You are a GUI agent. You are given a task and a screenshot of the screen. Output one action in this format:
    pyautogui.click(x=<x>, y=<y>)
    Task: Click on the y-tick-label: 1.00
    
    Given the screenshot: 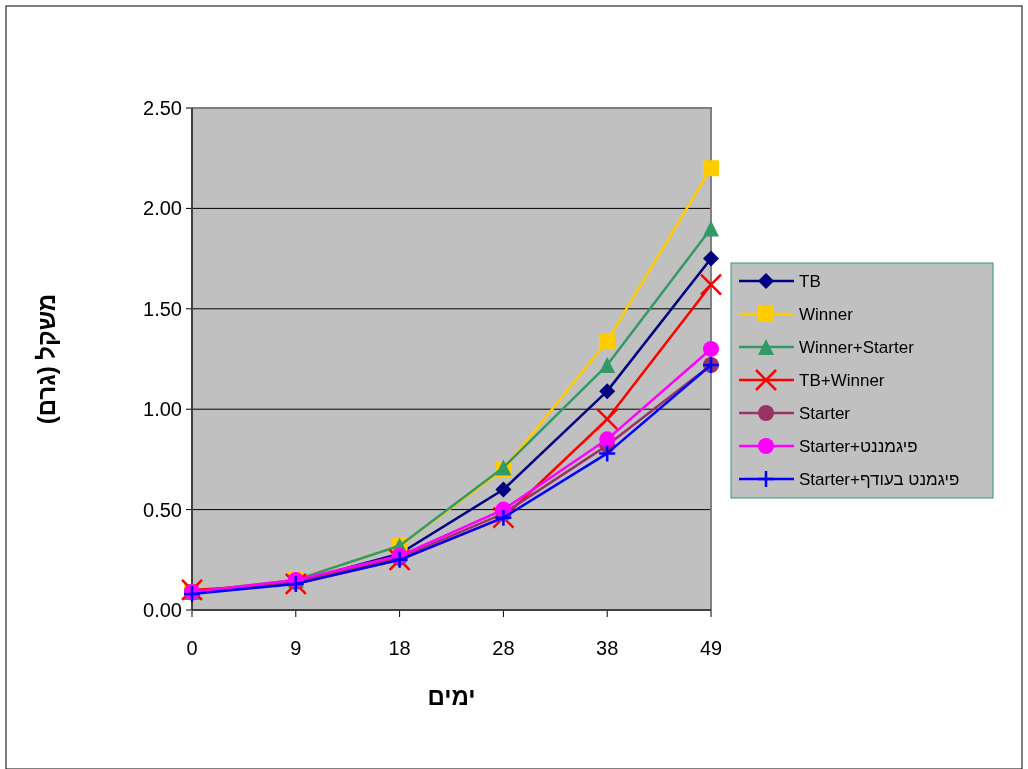 What is the action you would take?
    pyautogui.click(x=162, y=409)
    